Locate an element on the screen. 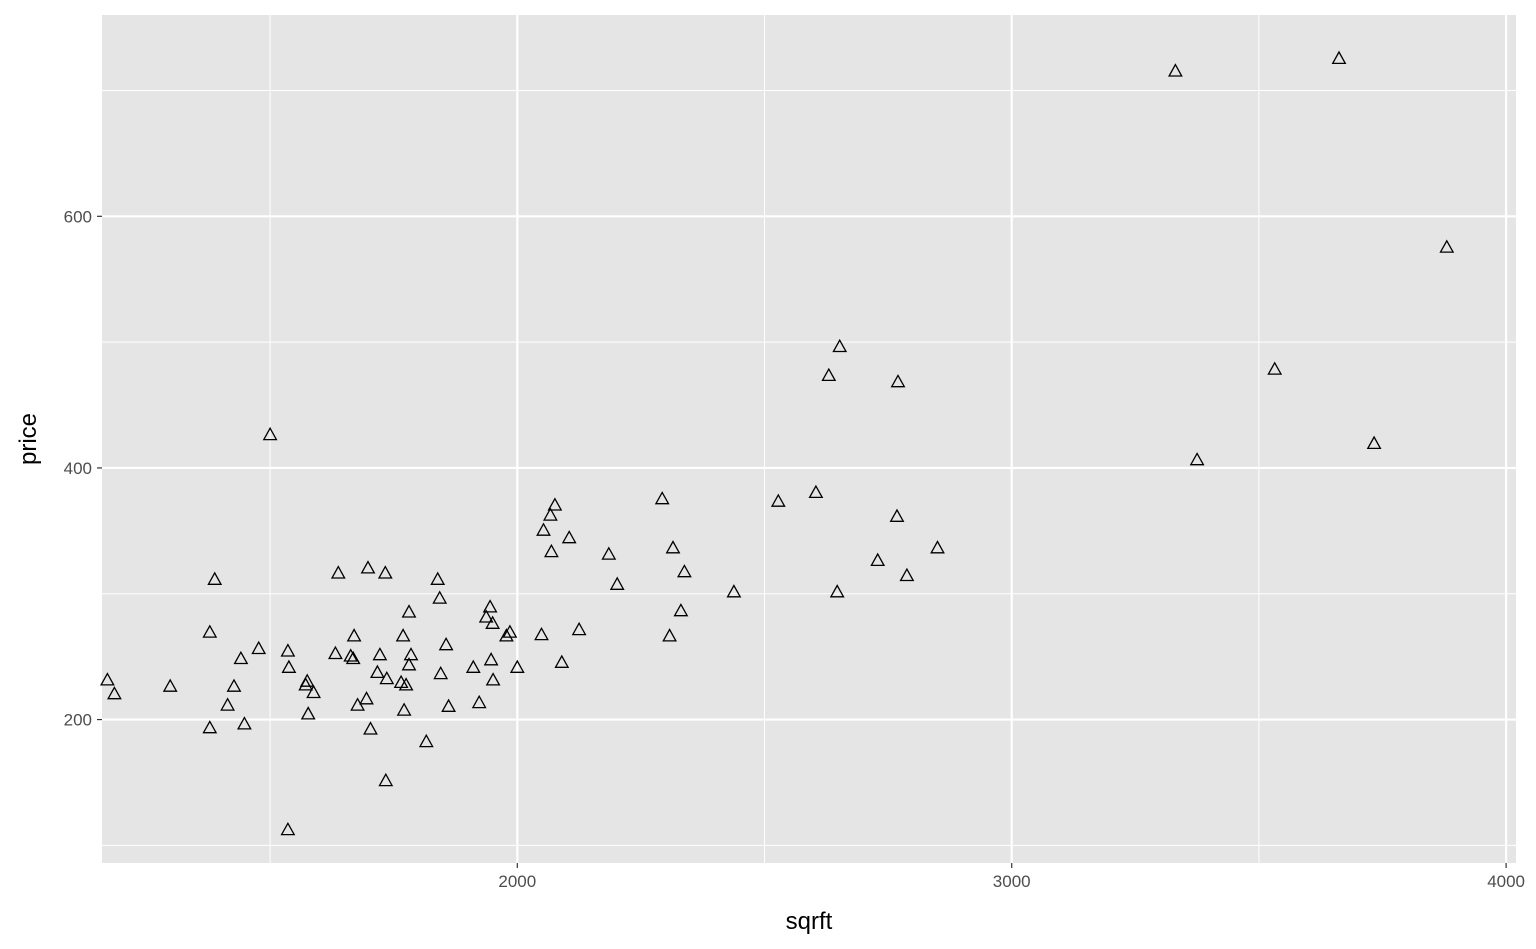 The width and height of the screenshot is (1536, 949). y-axis: 200 400 600 is located at coordinates (83, 468).